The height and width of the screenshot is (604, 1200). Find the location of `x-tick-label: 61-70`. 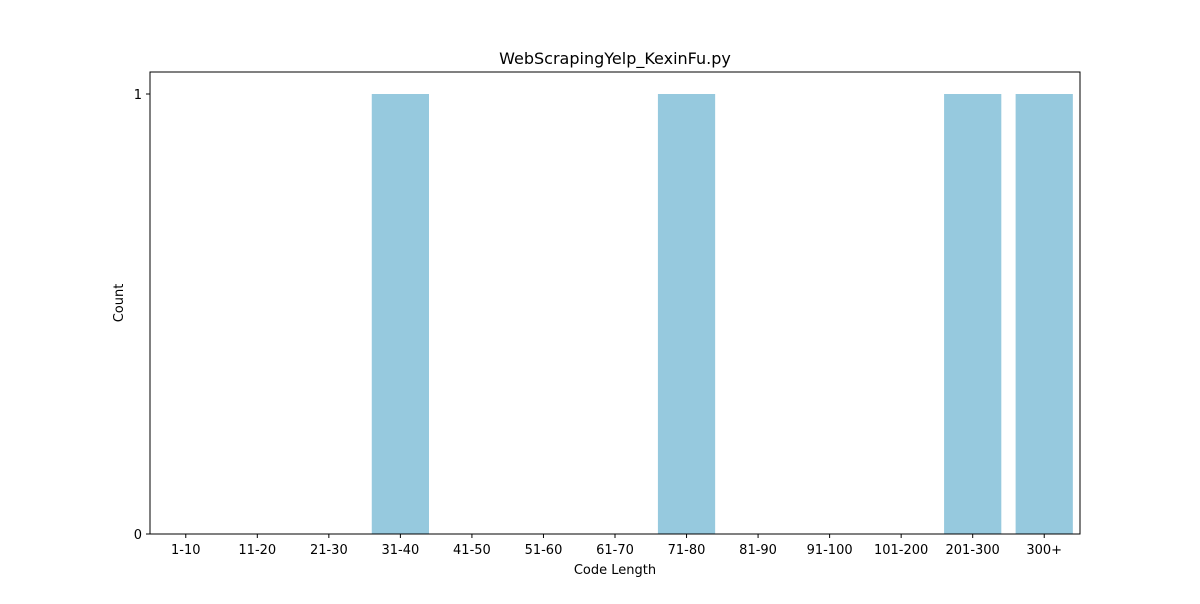

x-tick-label: 61-70 is located at coordinates (615, 550).